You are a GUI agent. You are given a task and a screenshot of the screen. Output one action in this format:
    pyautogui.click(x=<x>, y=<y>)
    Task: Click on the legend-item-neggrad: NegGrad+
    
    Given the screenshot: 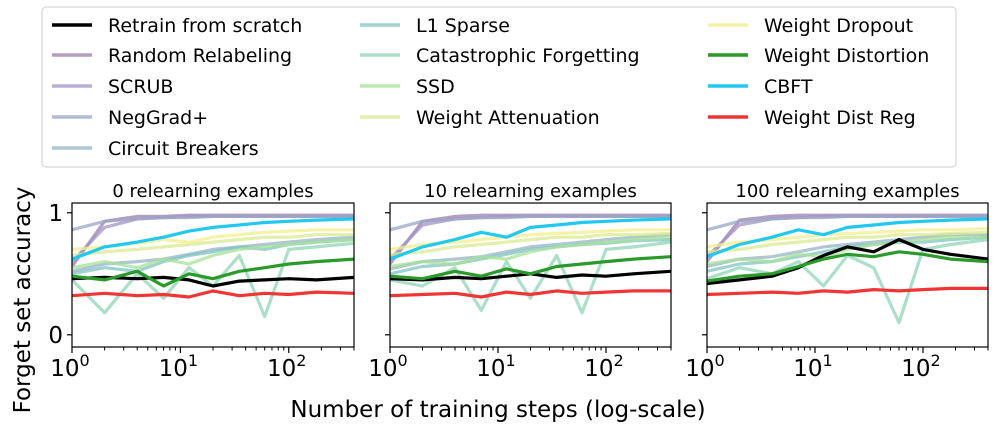 What is the action you would take?
    pyautogui.click(x=130, y=118)
    